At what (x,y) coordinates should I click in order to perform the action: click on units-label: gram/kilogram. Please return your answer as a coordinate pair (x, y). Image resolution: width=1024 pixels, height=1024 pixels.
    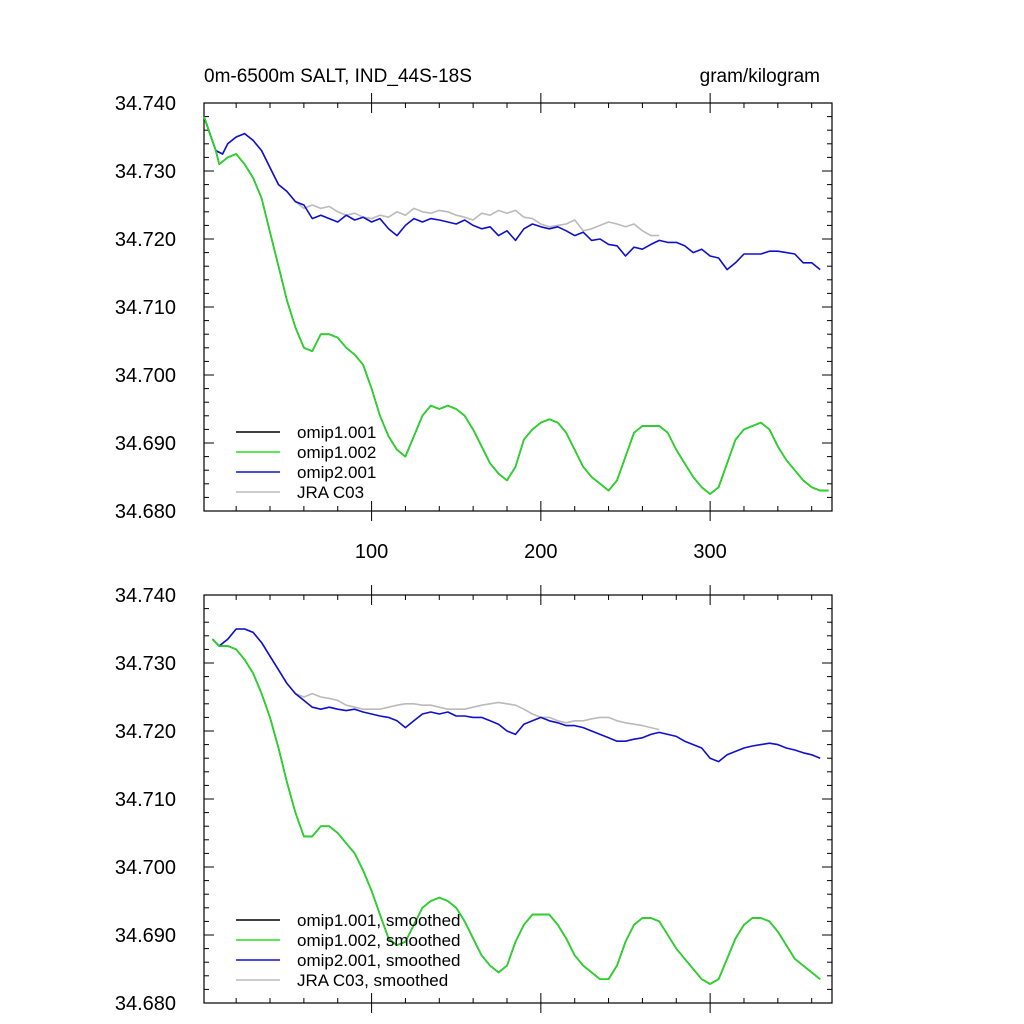
    Looking at the image, I should click on (760, 76).